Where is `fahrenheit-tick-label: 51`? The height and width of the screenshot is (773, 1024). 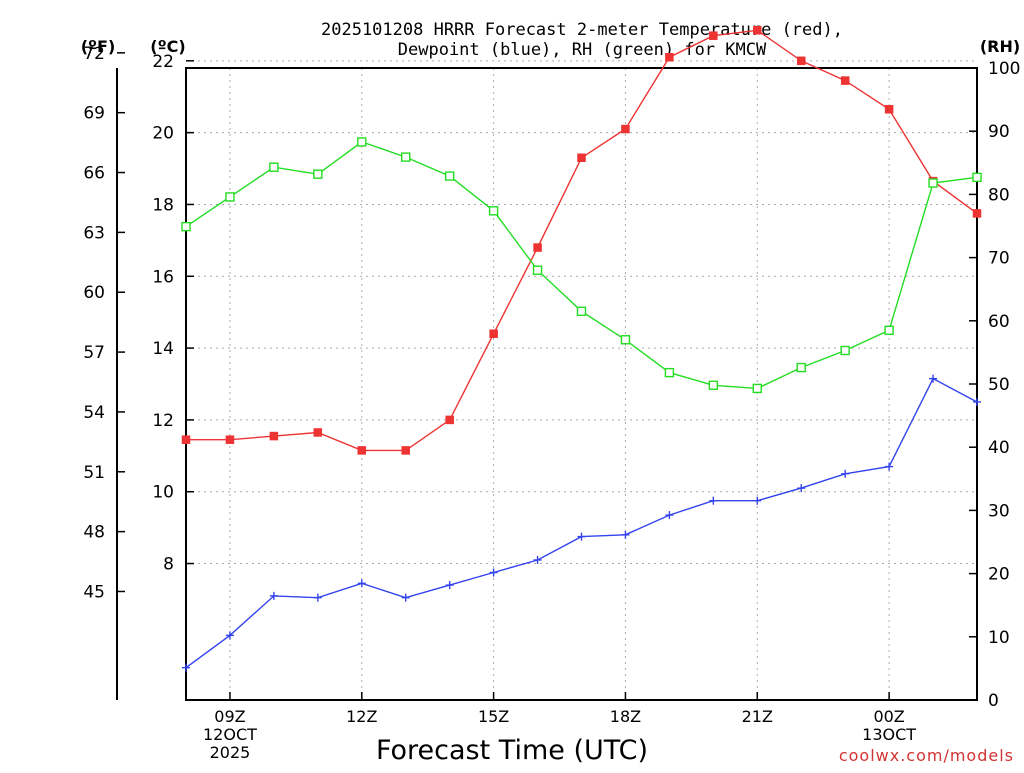 fahrenheit-tick-label: 51 is located at coordinates (94, 473).